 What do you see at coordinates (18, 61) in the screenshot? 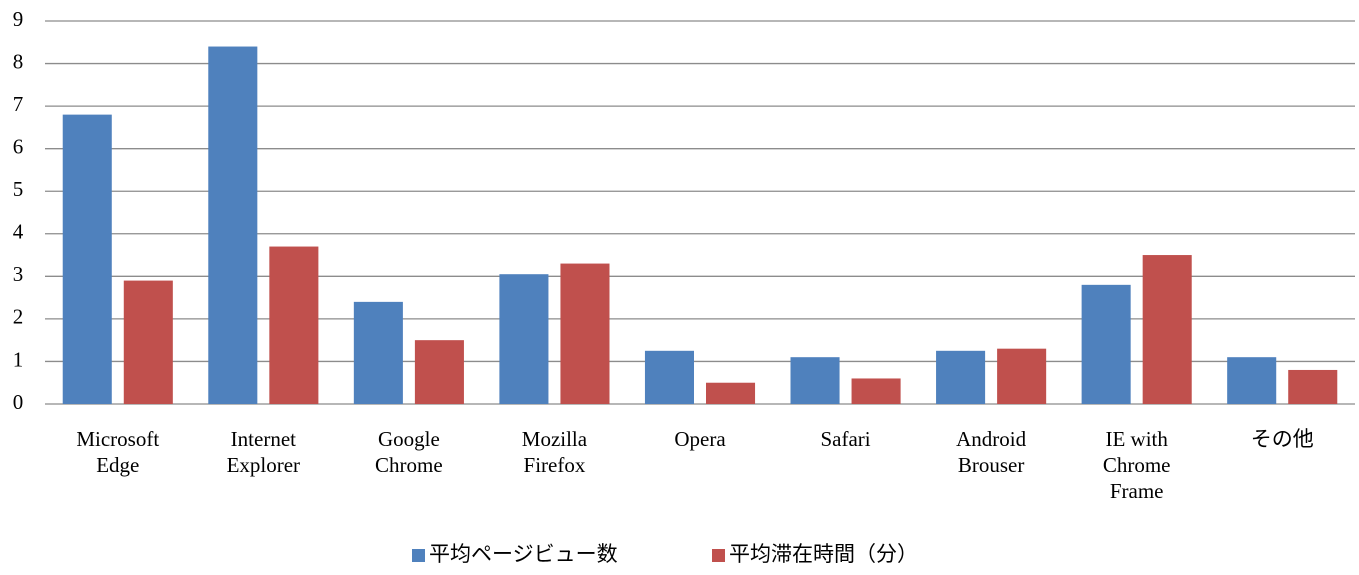
I see `y-tick-label: 8` at bounding box center [18, 61].